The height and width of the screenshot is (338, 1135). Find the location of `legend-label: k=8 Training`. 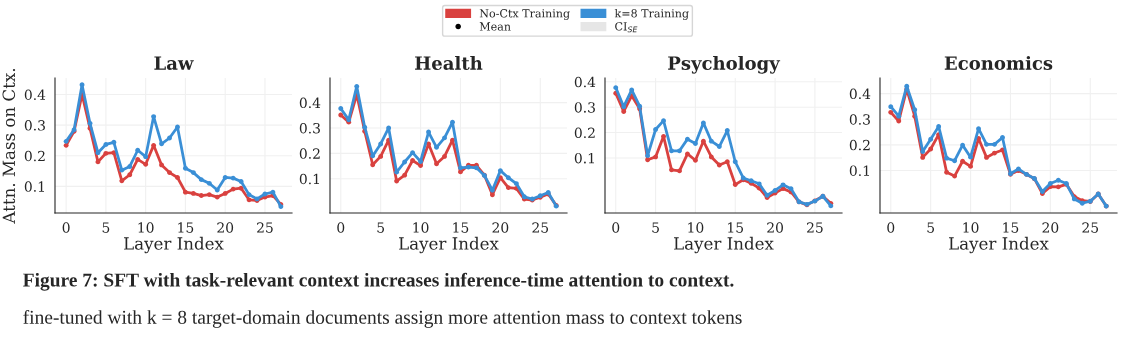

legend-label: k=8 Training is located at coordinates (651, 14).